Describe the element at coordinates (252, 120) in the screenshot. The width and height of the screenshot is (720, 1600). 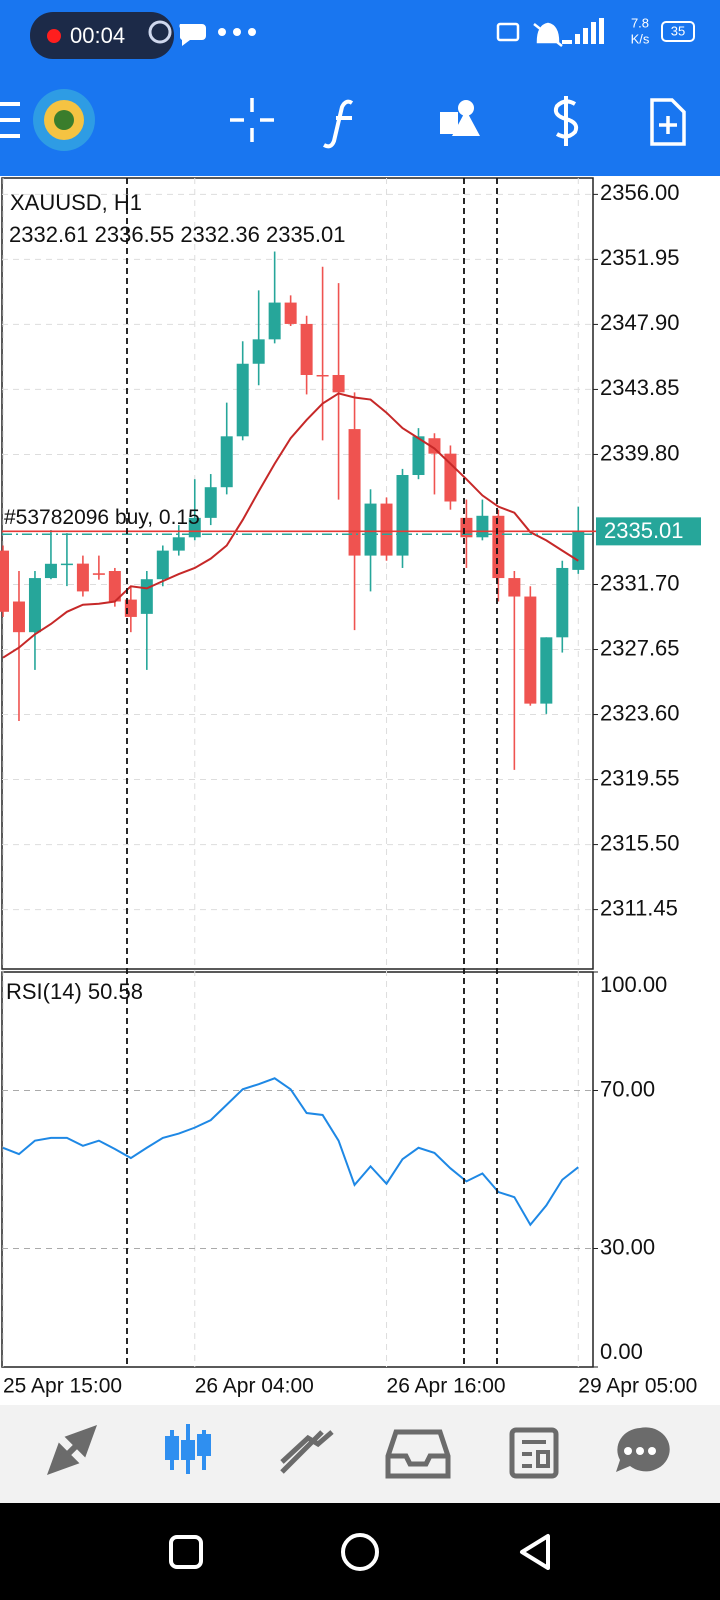
I see `crosshair-button` at that location.